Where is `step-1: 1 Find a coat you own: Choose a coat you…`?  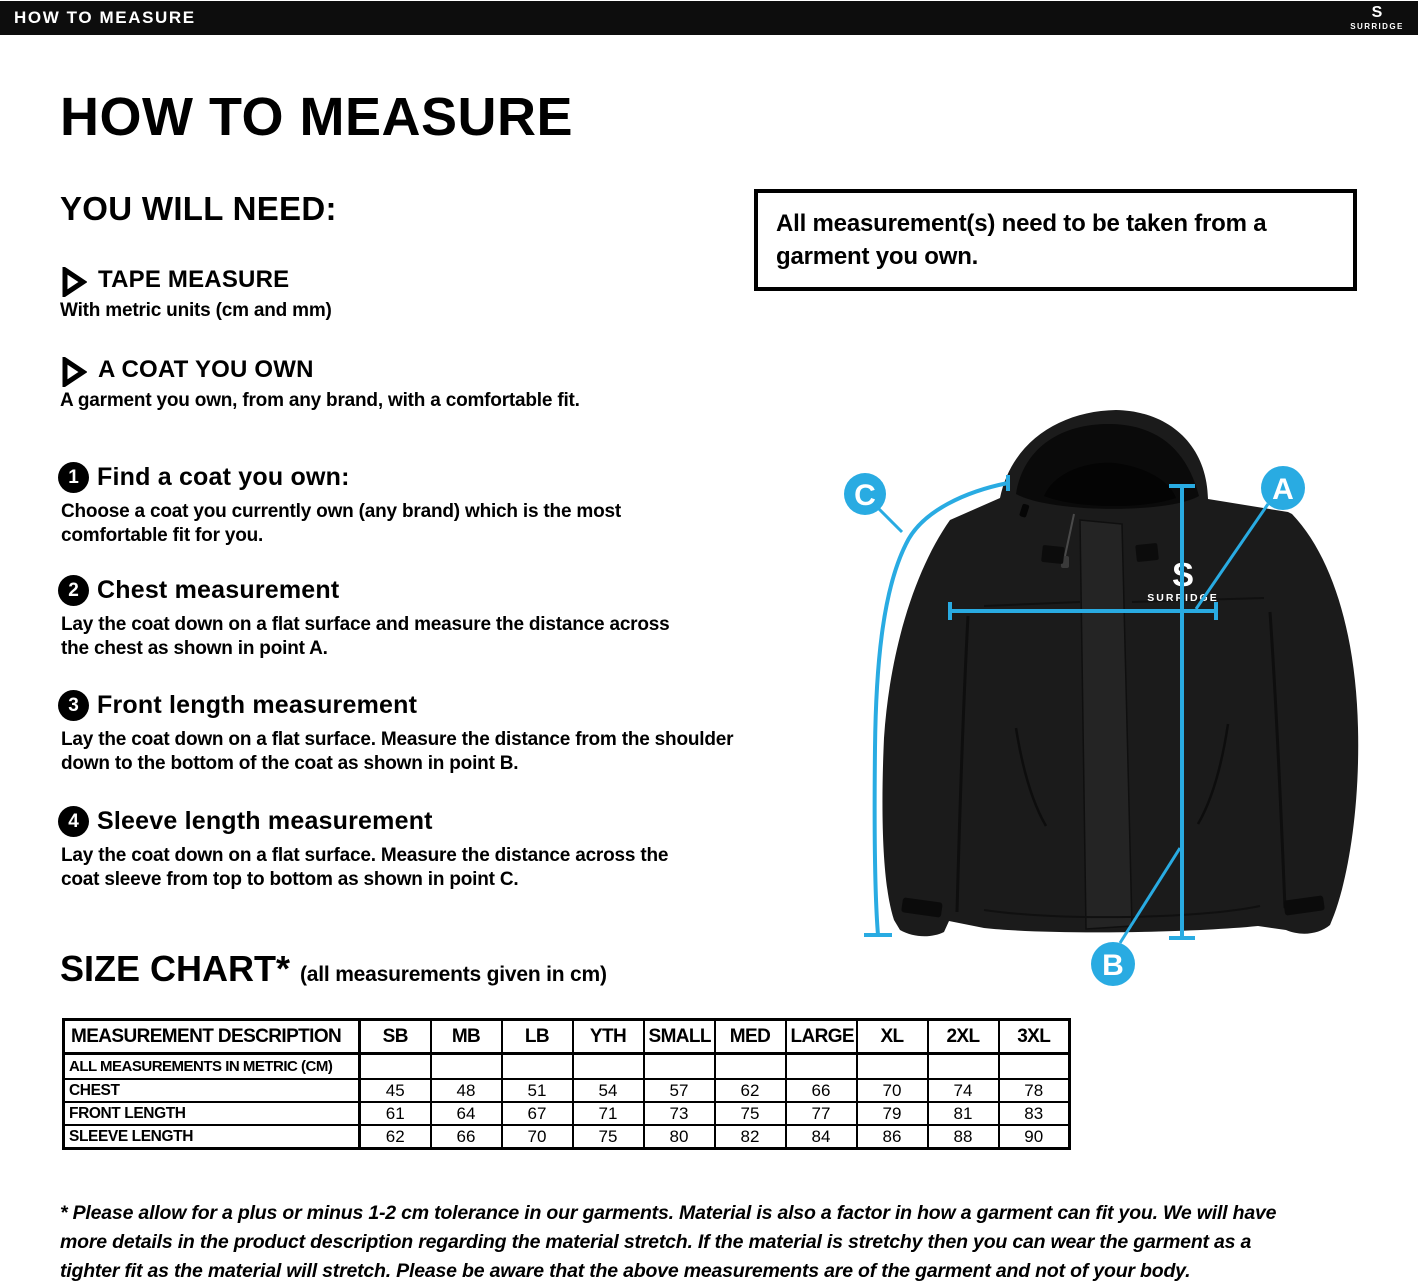 step-1: 1 Find a coat you own: Choose a coat you… is located at coordinates (339, 504).